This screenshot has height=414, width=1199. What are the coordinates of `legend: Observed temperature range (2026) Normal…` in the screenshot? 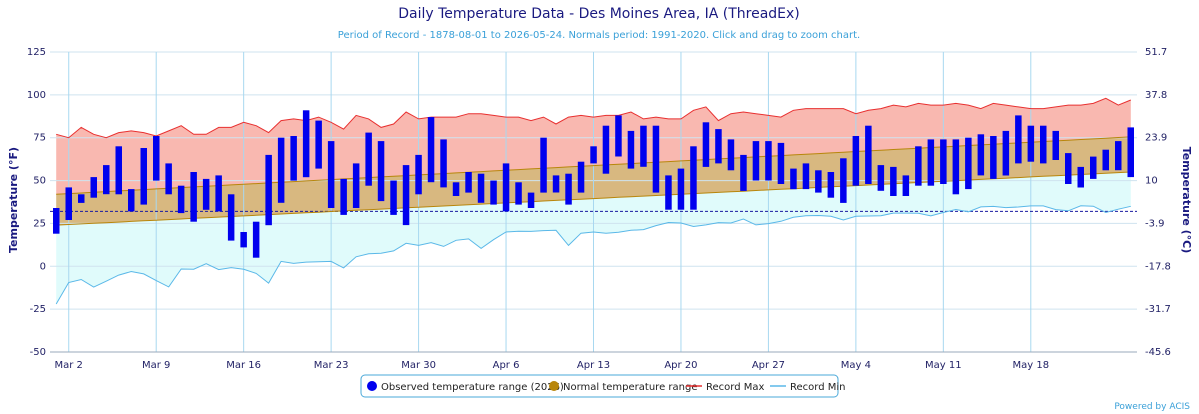 It's located at (602, 386).